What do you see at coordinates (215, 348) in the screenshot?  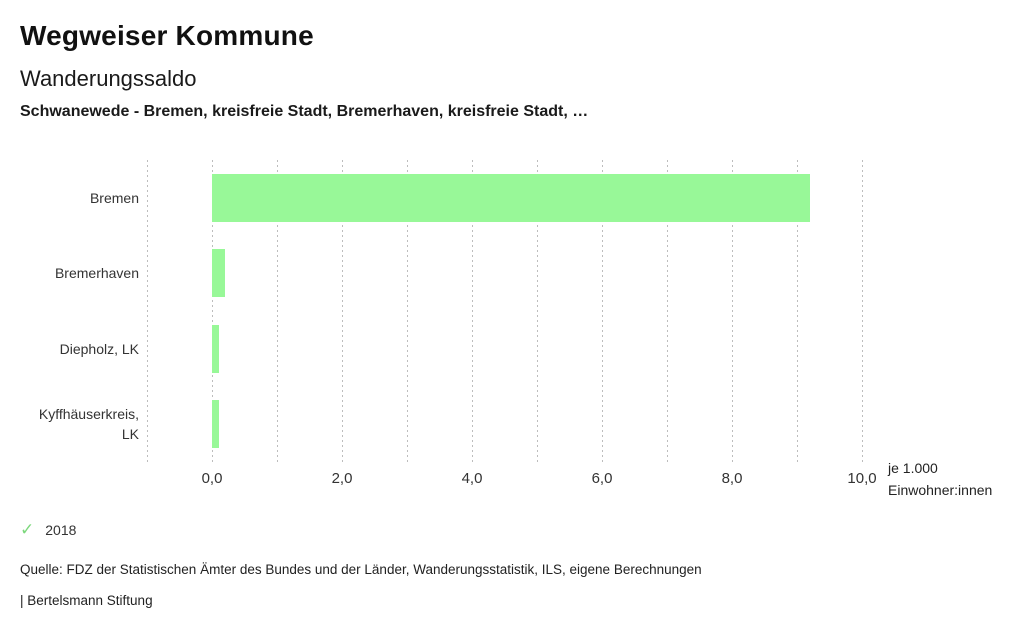 I see `bar-diepholz-lk` at bounding box center [215, 348].